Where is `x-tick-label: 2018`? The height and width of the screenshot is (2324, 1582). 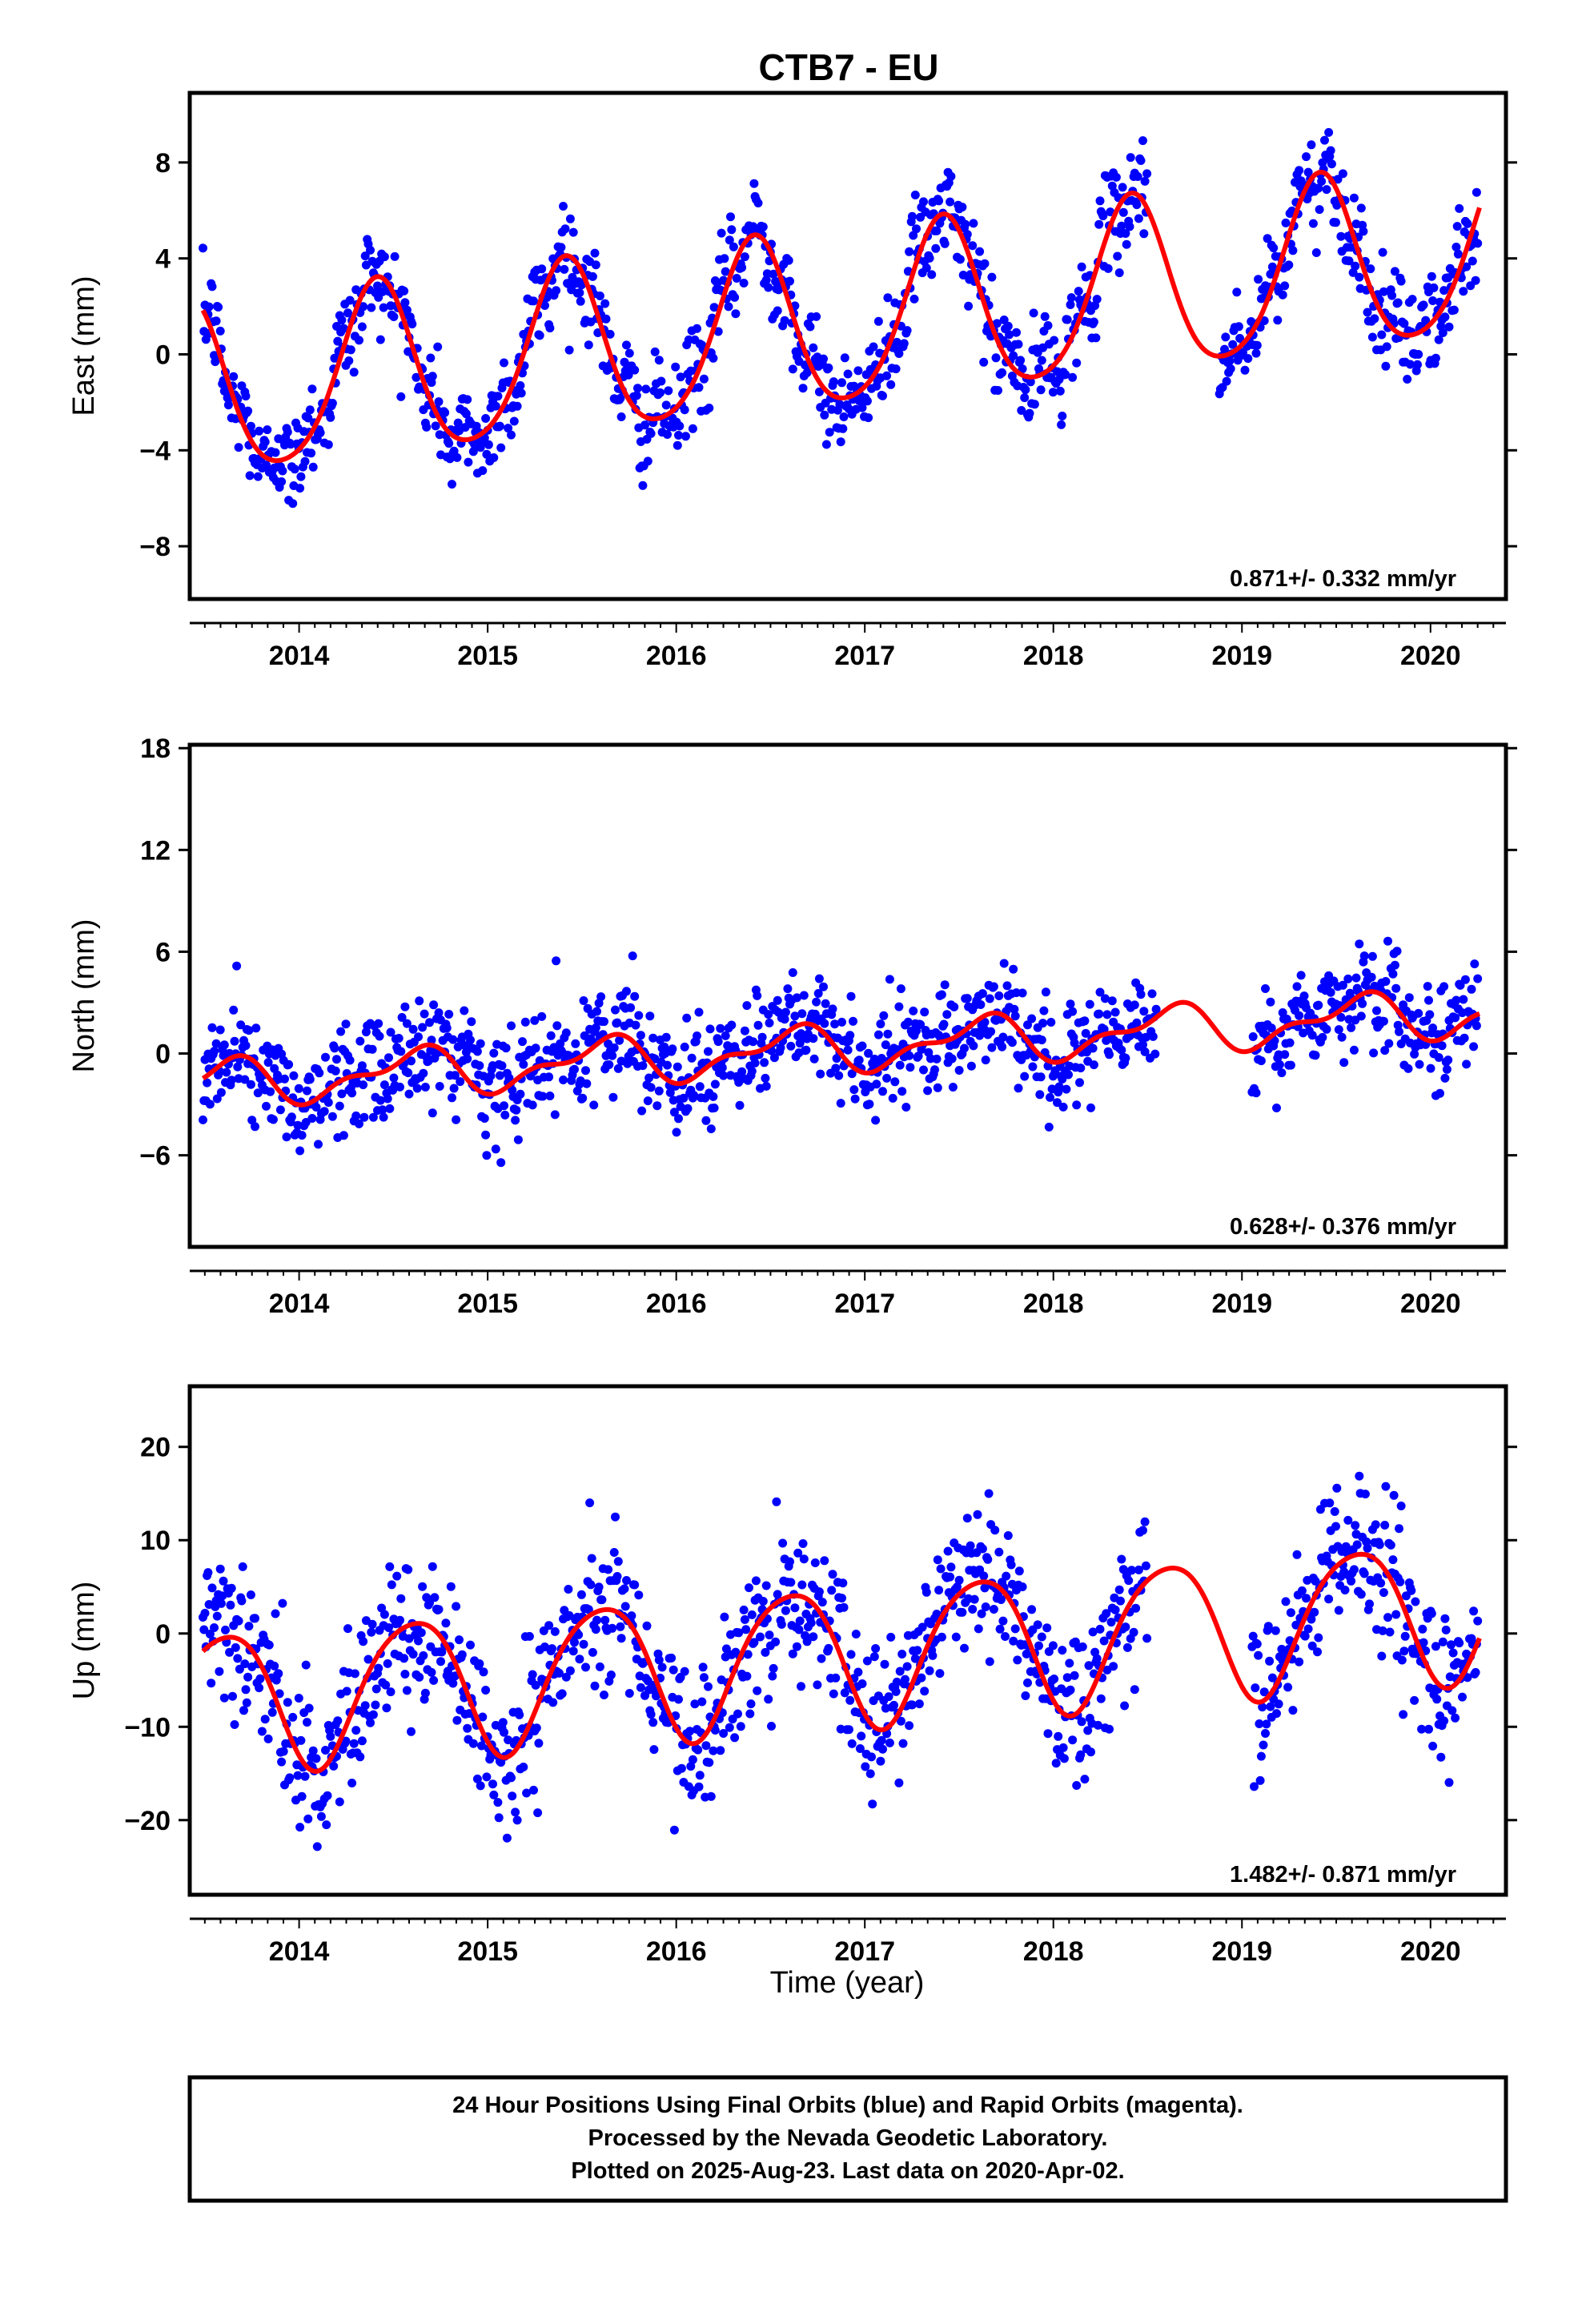 x-tick-label: 2018 is located at coordinates (1054, 1304).